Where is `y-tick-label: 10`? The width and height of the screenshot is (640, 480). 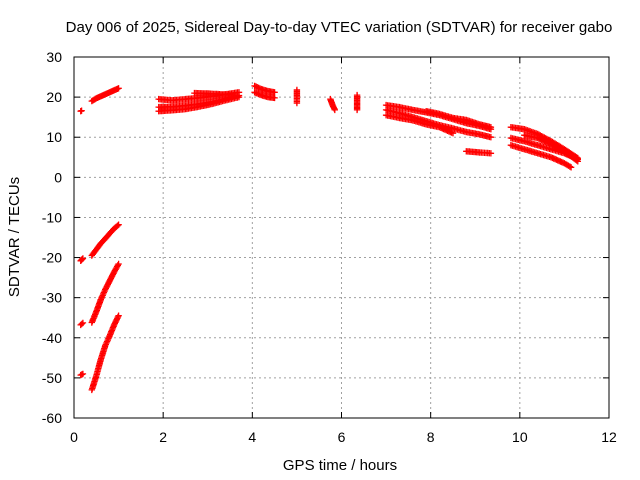
y-tick-label: 10 is located at coordinates (54, 137).